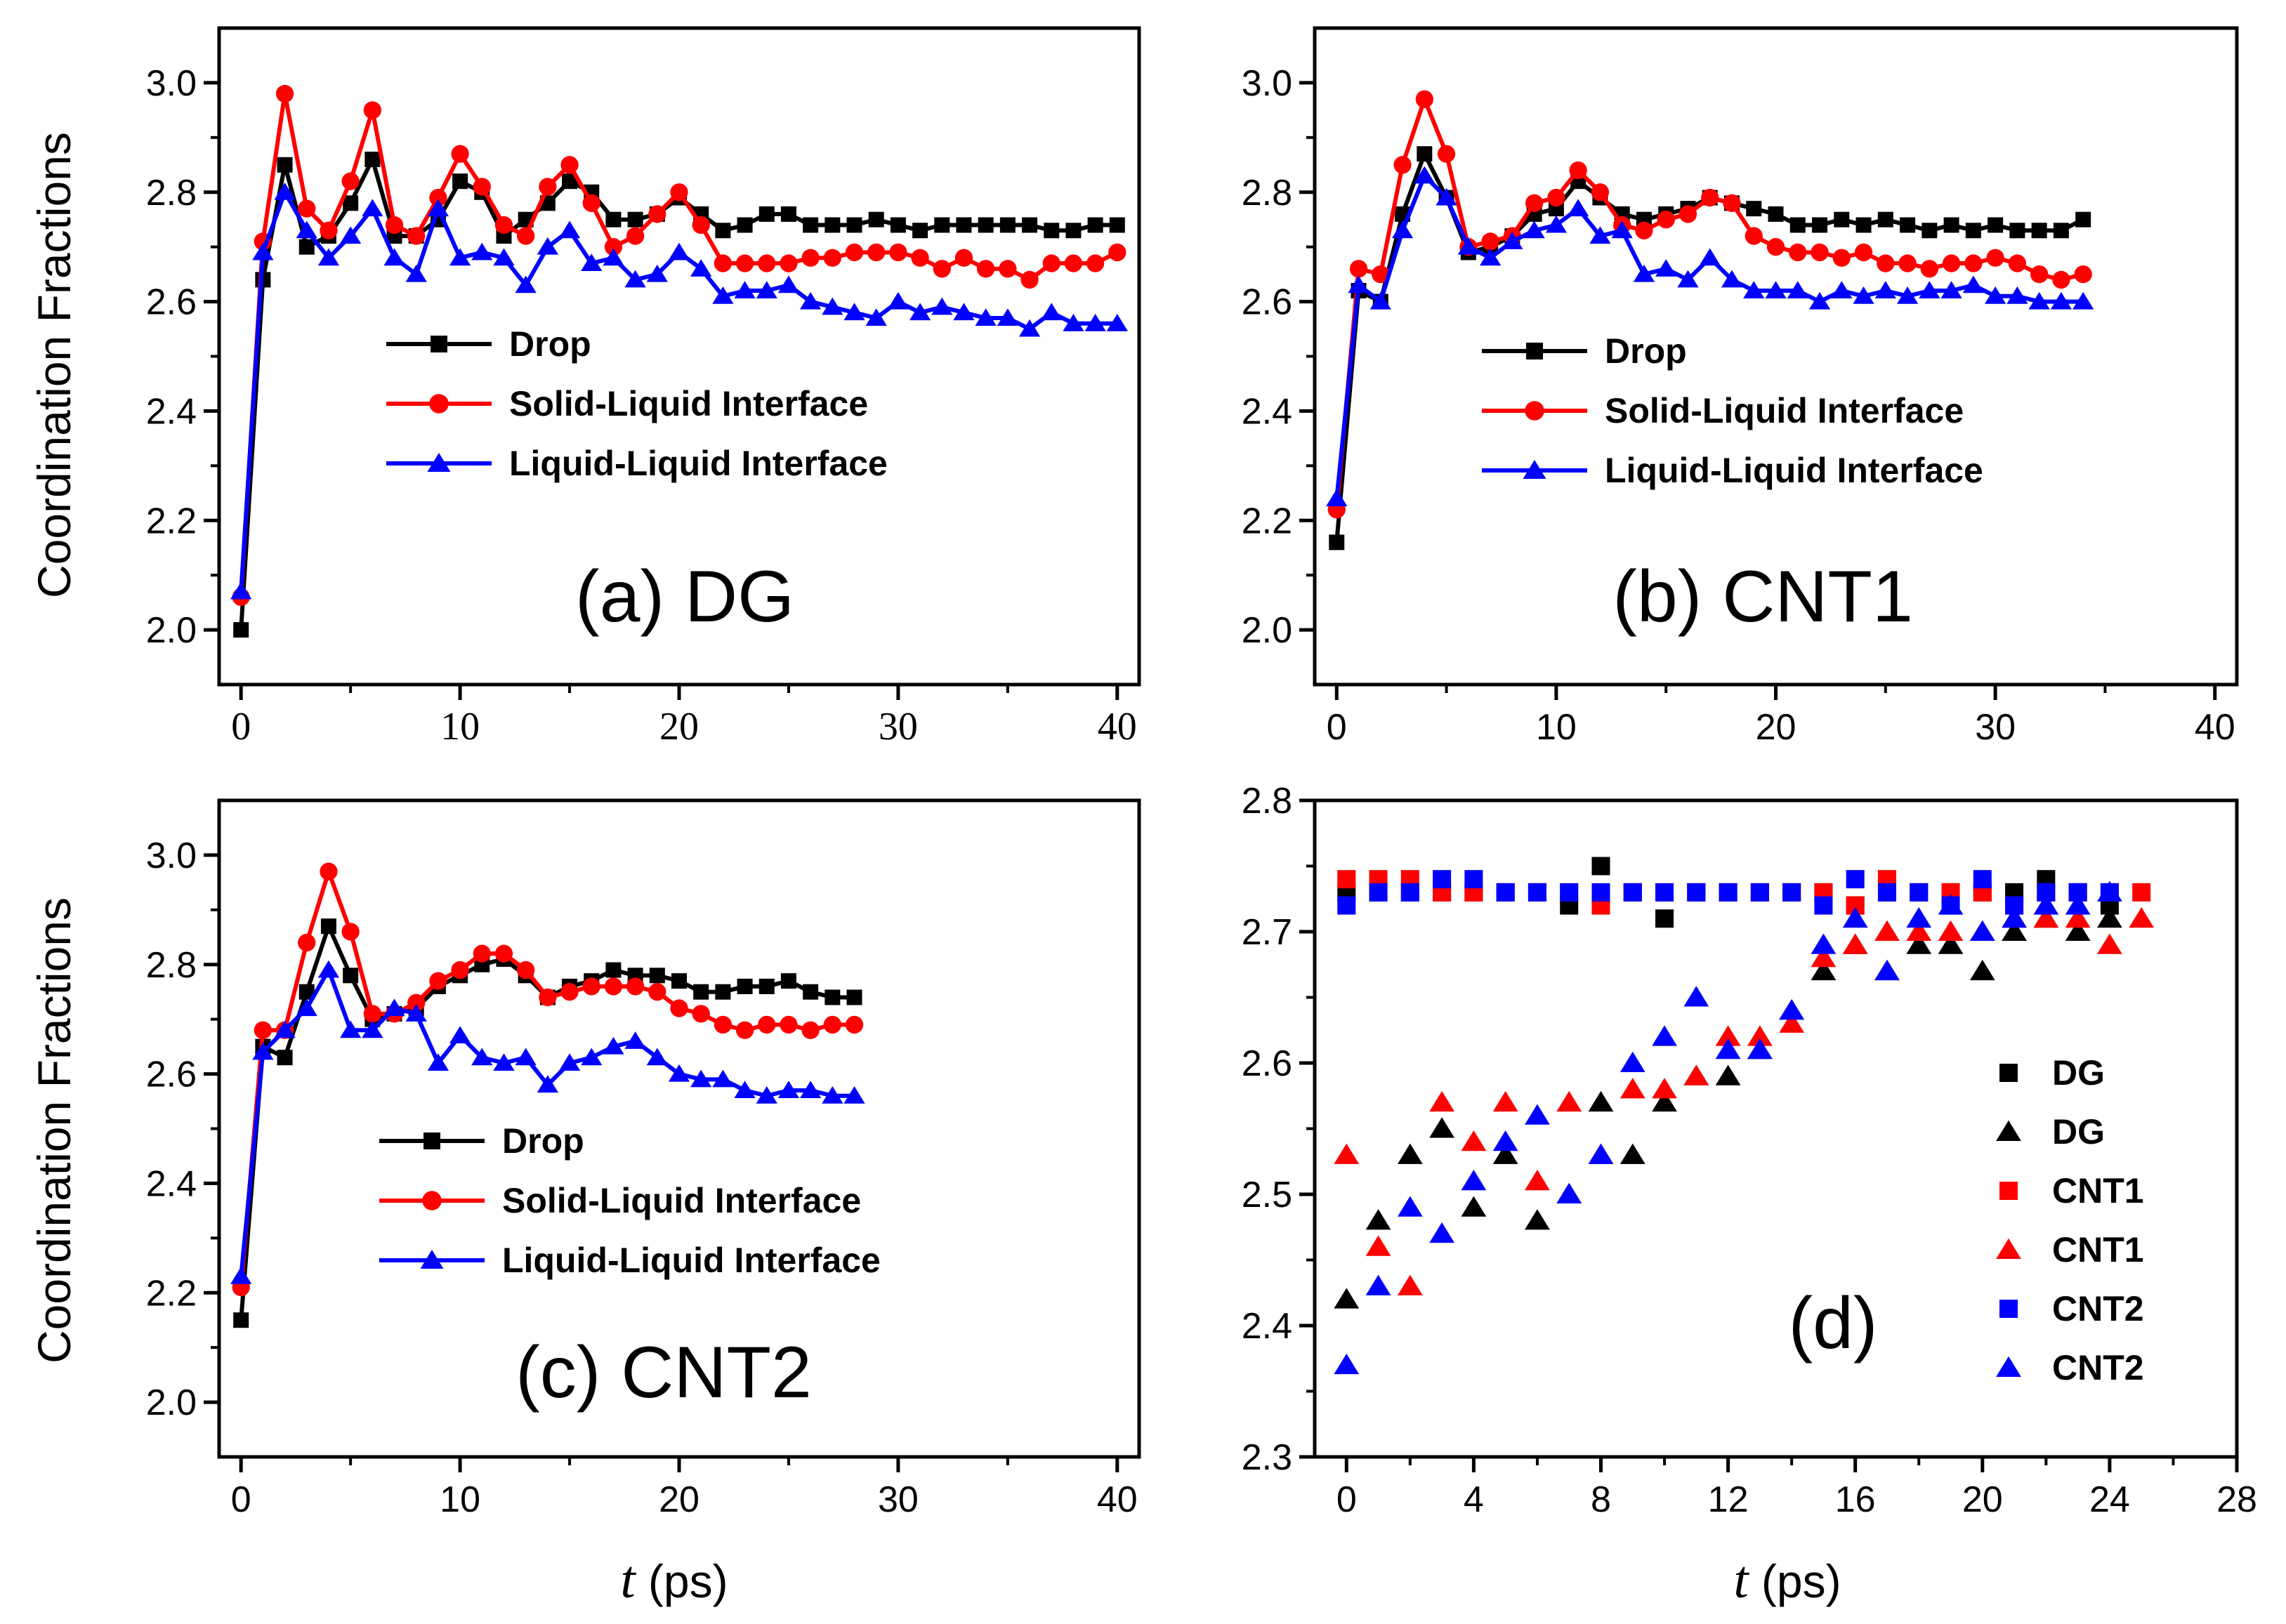 The height and width of the screenshot is (1624, 2286). Describe the element at coordinates (679, 344) in the screenshot. I see `series-line` at that location.